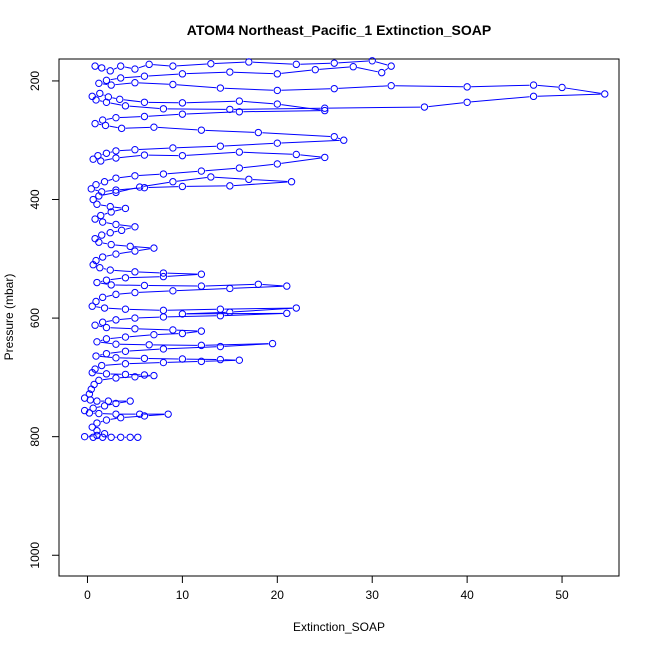 Image resolution: width=650 pixels, height=650 pixels. I want to click on x-tick-label: 0, so click(87, 595).